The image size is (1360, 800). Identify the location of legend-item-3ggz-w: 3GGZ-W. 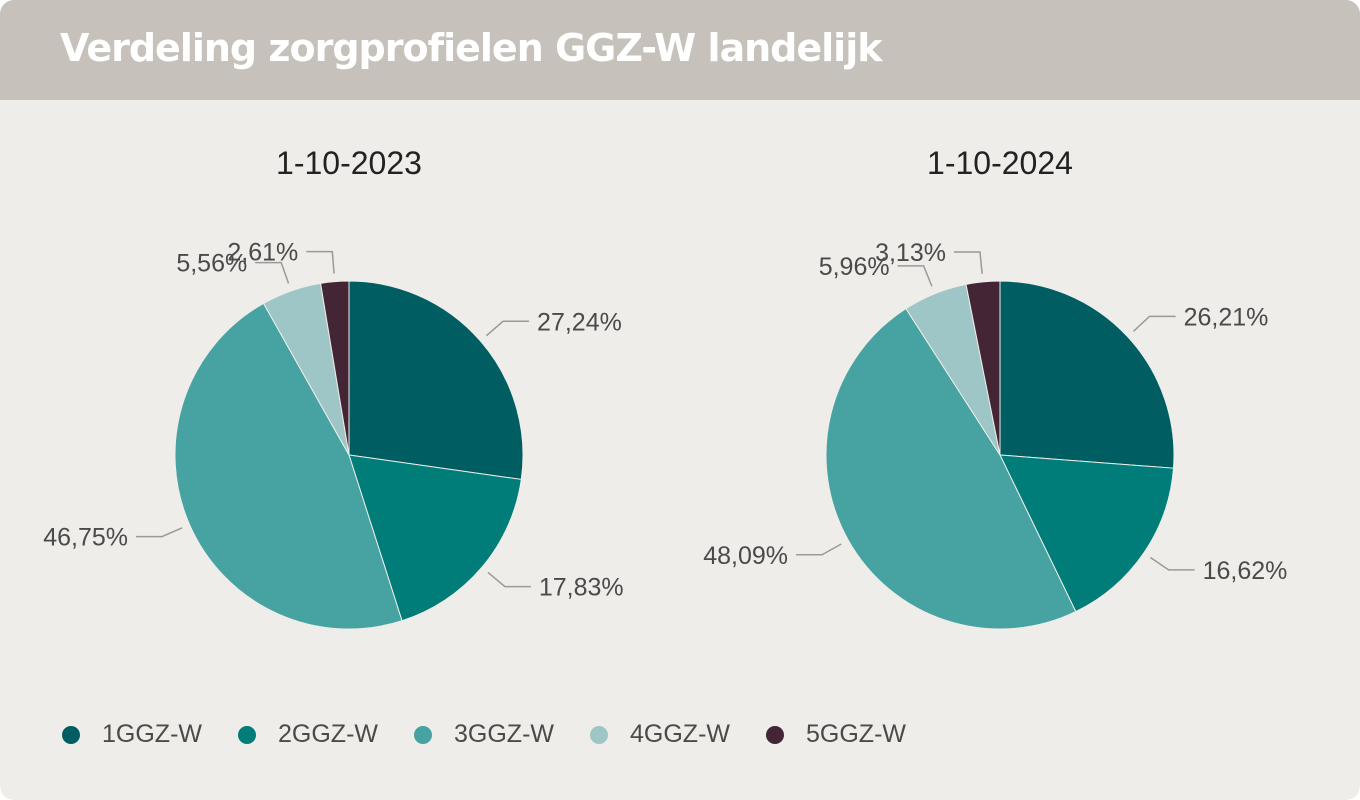
(484, 734).